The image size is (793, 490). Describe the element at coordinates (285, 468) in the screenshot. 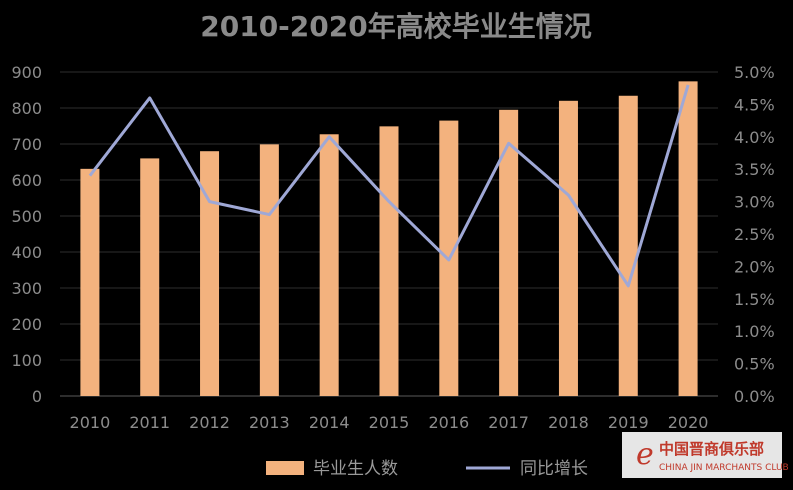

I see `legend-swatch-bars` at that location.